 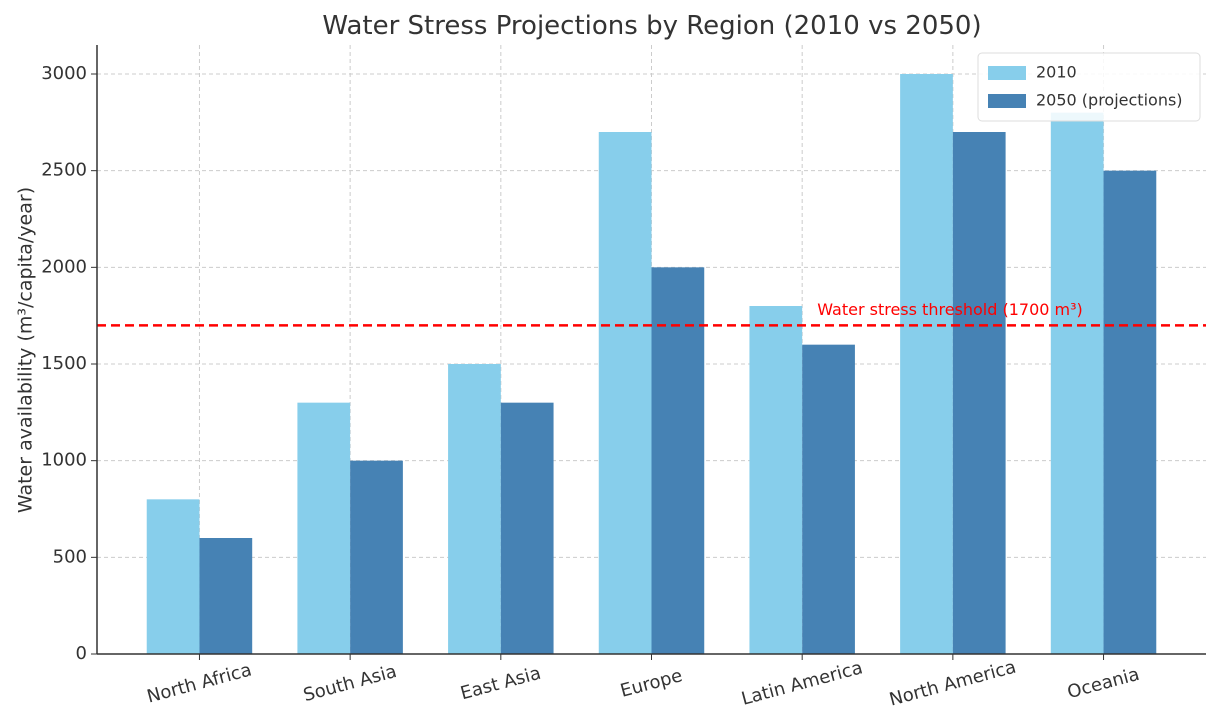 I want to click on y-tick-label: 2000, so click(x=64, y=266).